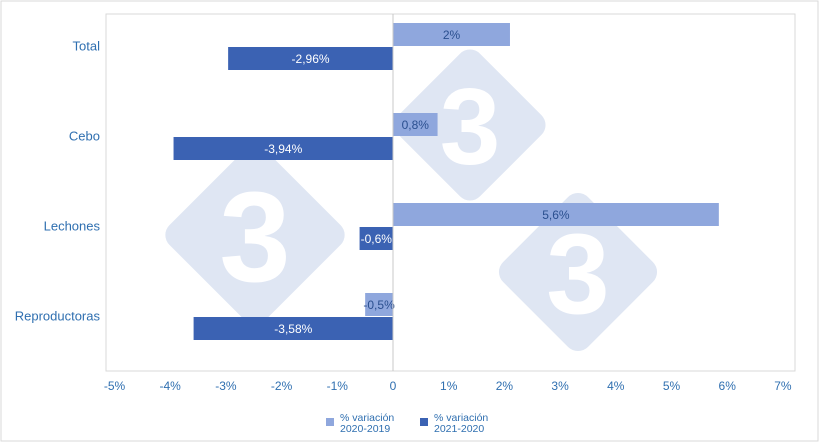 This screenshot has height=443, width=820. Describe the element at coordinates (505, 386) in the screenshot. I see `x-tick-label: 2%` at that location.